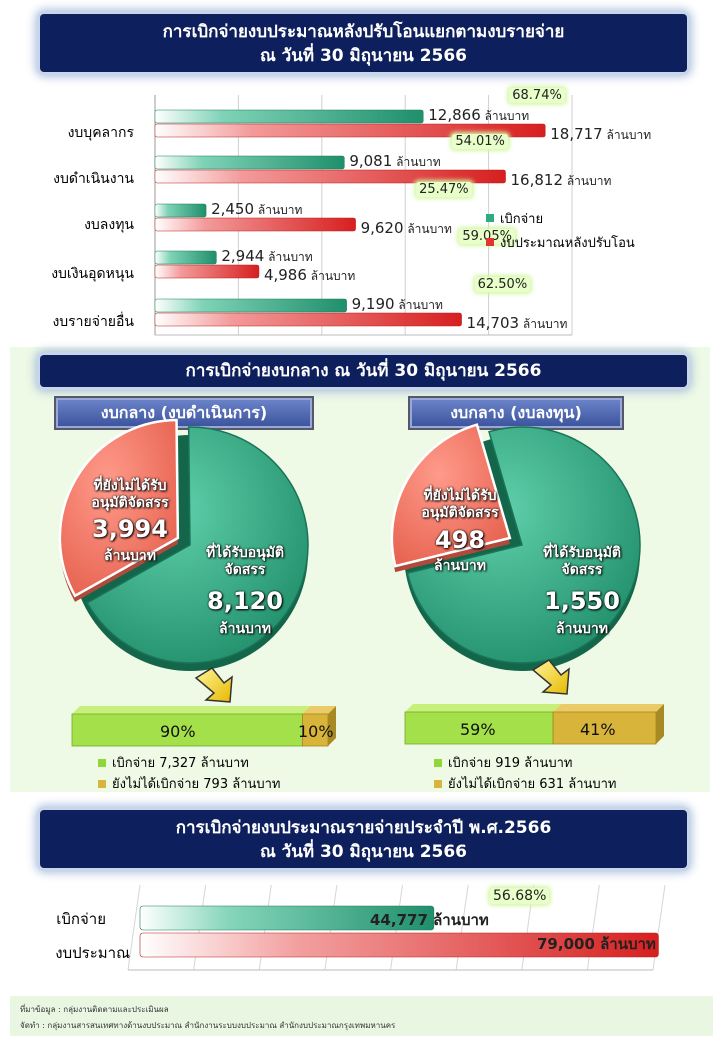  Describe the element at coordinates (196, 784) in the screenshot. I see `left-legend-unpaid: ยังไม่ได้เบิกจ่าย 793 ล้านบาท` at that location.